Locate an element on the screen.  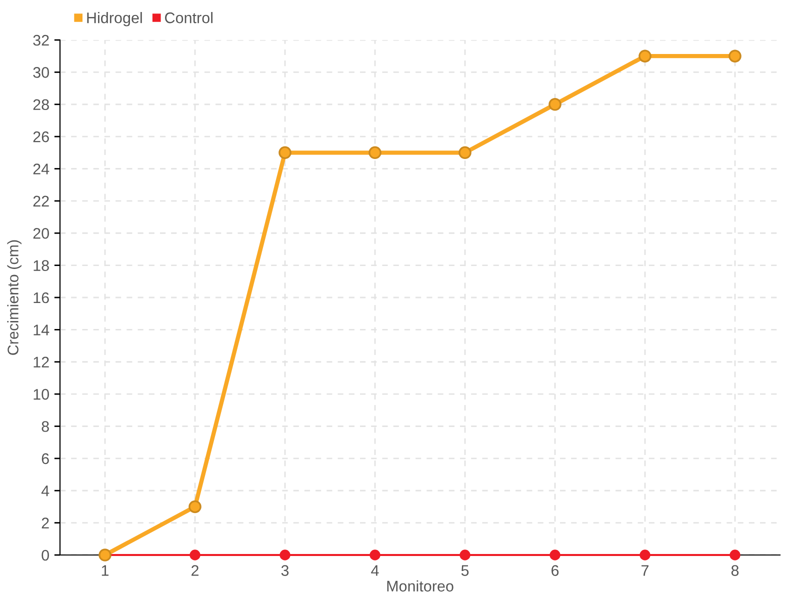
y-tick-label: 22 is located at coordinates (41, 201).